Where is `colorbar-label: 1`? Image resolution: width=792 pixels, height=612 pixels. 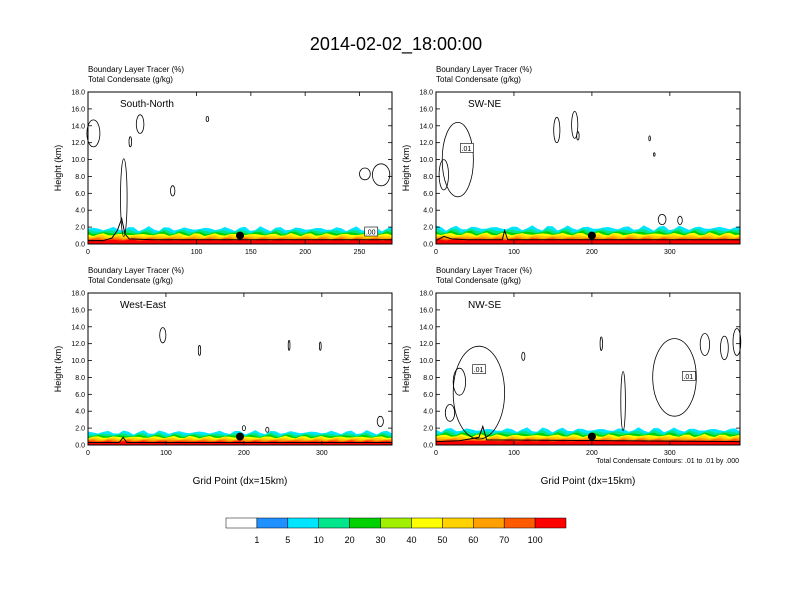 colorbar-label: 1 is located at coordinates (256, 540).